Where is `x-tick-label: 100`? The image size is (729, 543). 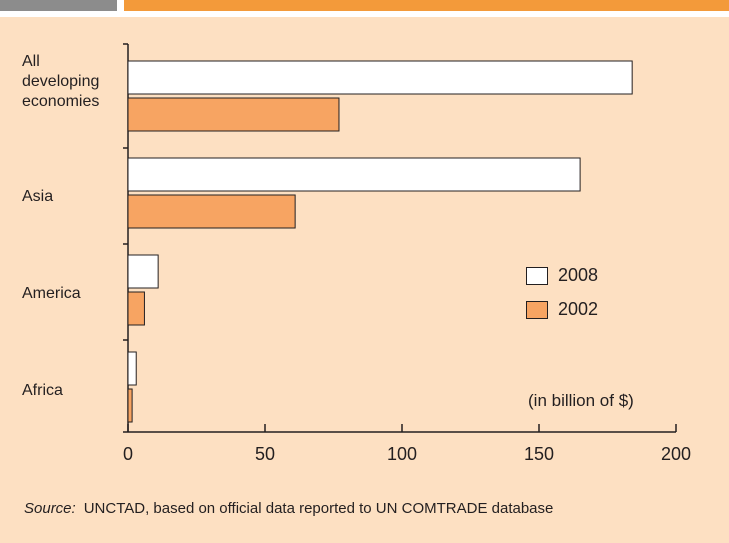 x-tick-label: 100 is located at coordinates (402, 454).